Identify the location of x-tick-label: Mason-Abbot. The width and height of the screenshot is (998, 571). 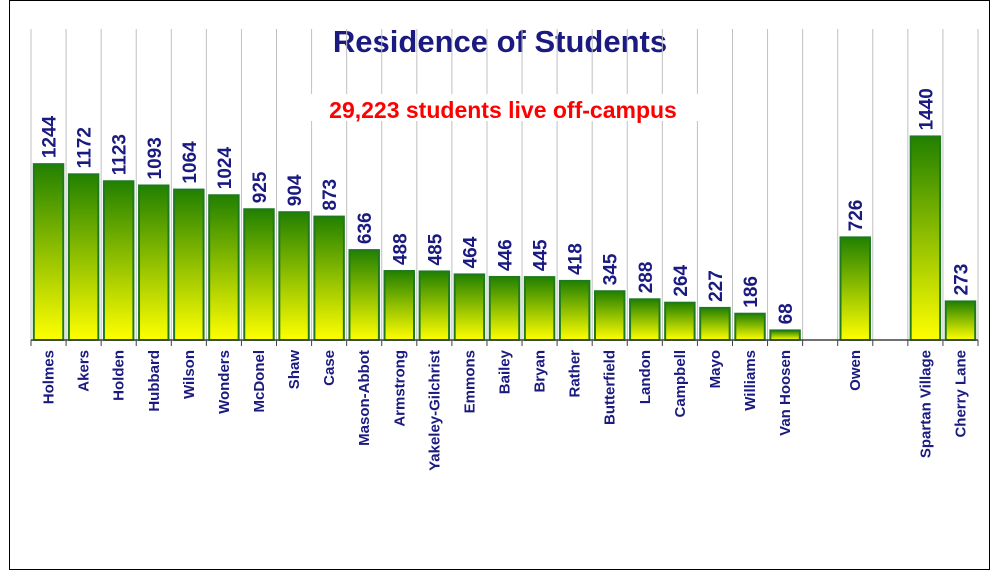
(364, 398).